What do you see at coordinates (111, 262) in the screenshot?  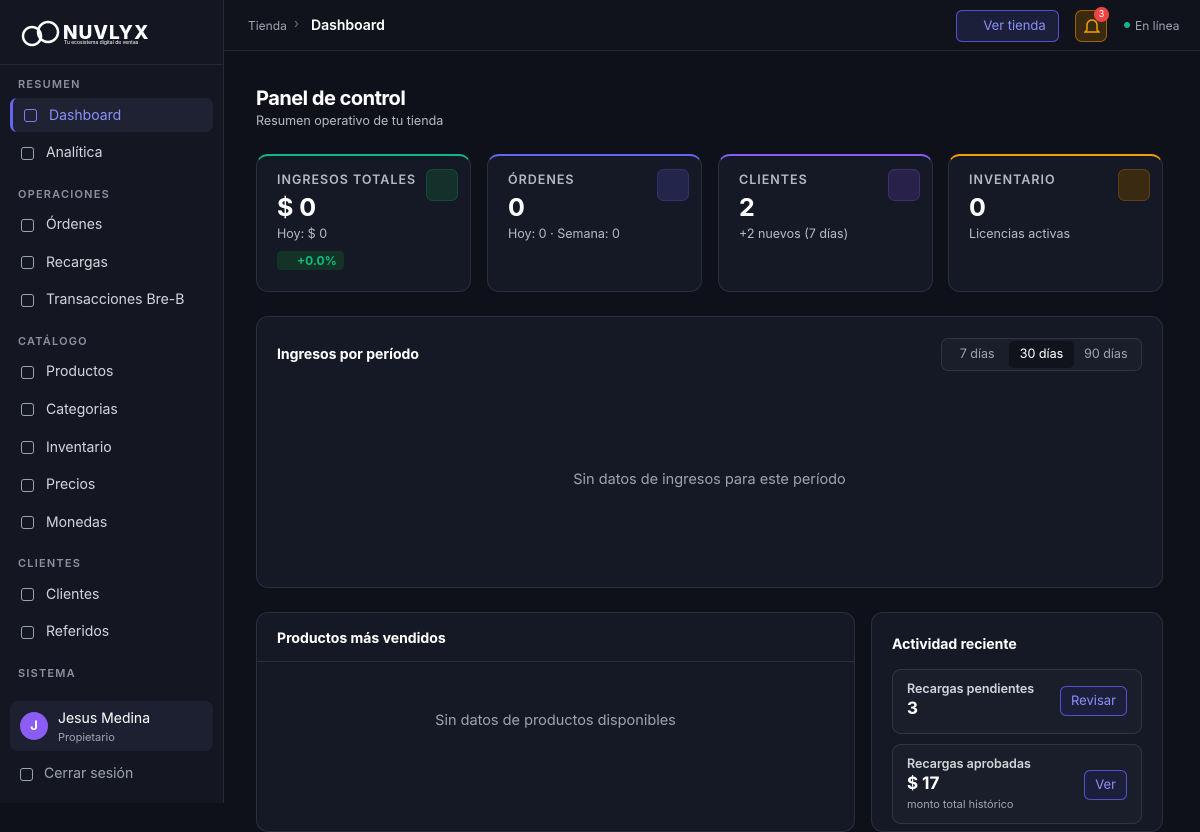 I see `nav-item: Recargas` at bounding box center [111, 262].